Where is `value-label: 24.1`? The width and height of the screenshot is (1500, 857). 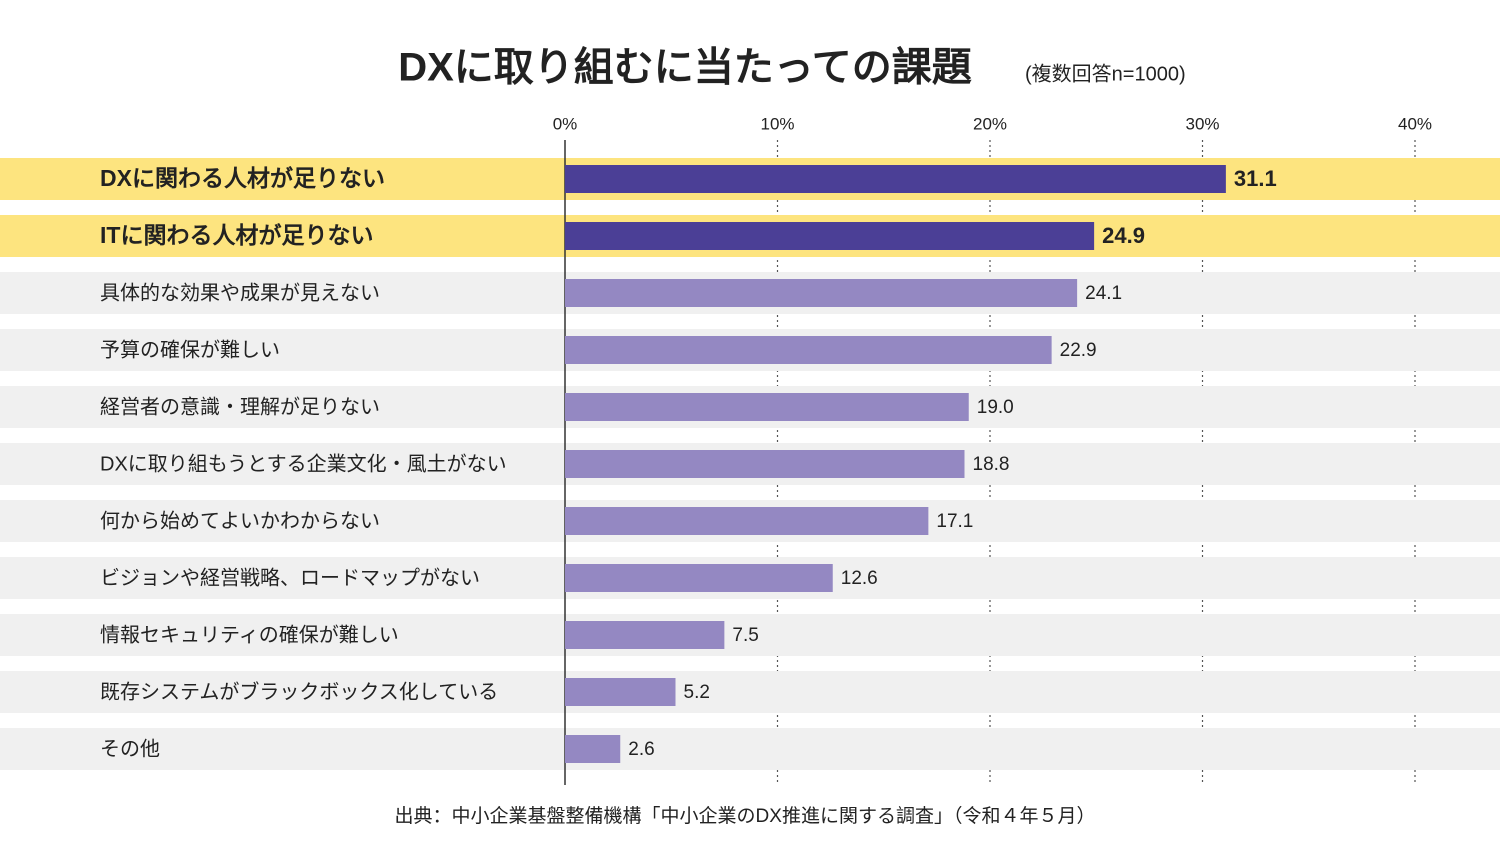
value-label: 24.1 is located at coordinates (1103, 293).